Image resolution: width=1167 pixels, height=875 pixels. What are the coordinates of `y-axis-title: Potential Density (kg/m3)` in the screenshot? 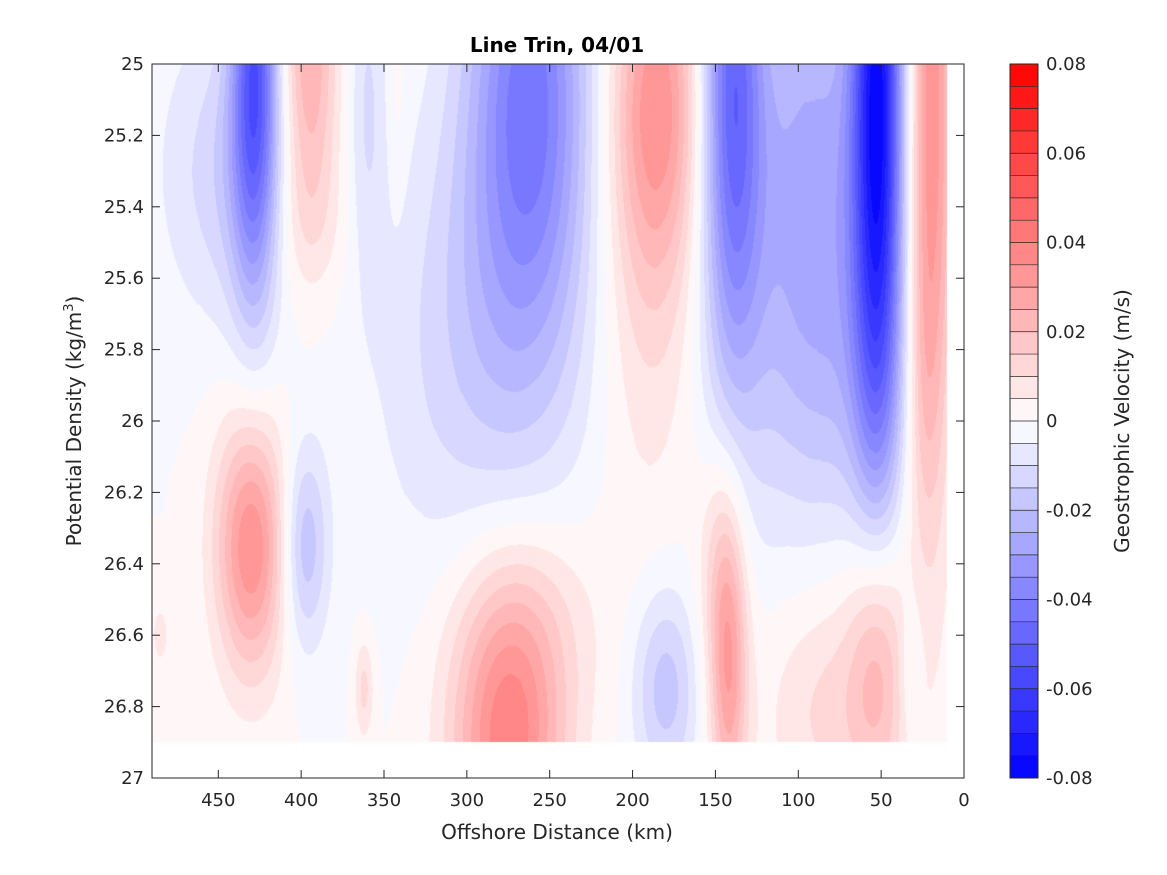 It's located at (74, 421).